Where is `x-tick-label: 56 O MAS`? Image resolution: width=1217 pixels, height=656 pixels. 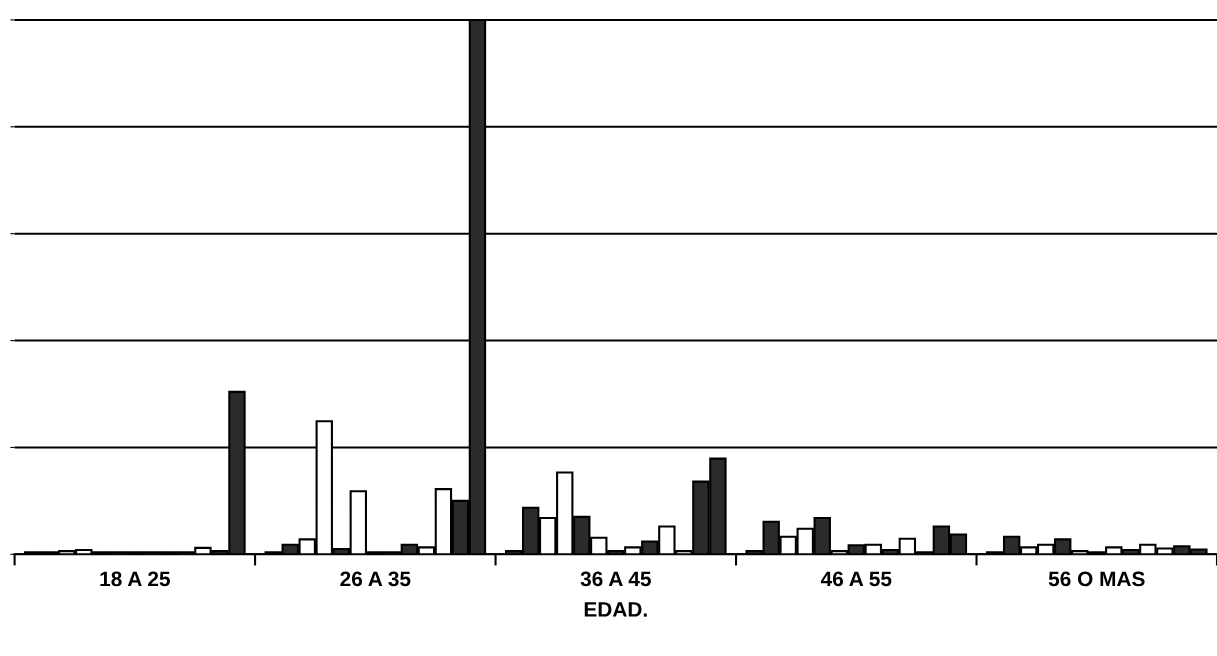
x-tick-label: 56 O MAS is located at coordinates (1096, 579).